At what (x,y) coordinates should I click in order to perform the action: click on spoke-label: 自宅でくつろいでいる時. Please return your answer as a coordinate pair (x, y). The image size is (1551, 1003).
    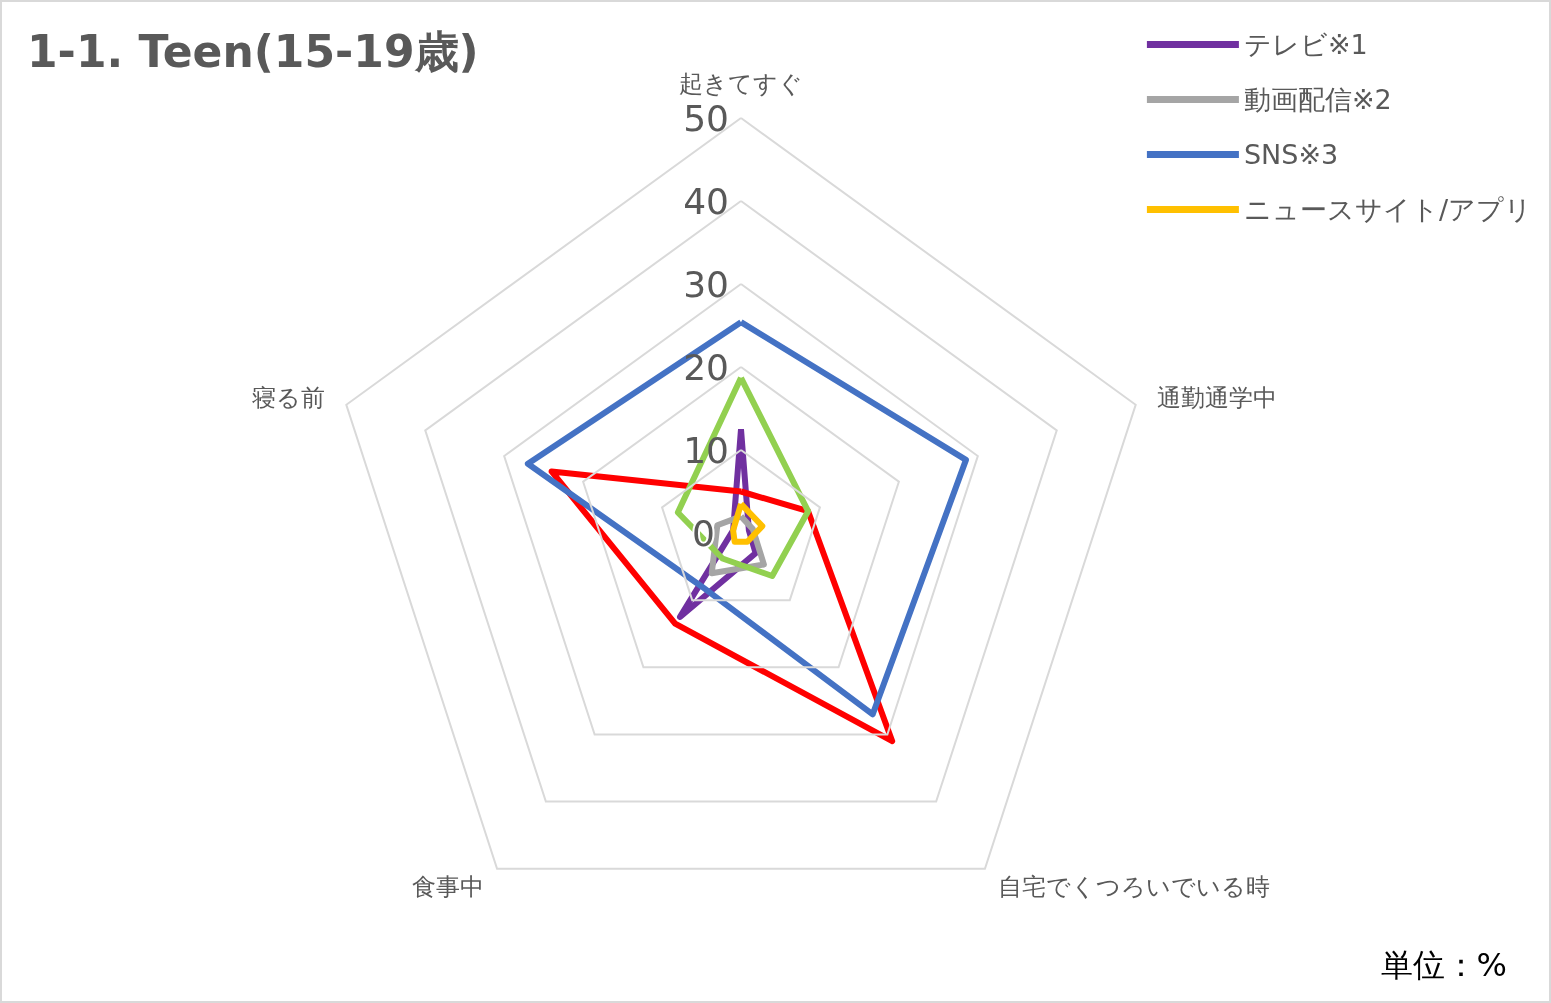
    Looking at the image, I should click on (1133, 886).